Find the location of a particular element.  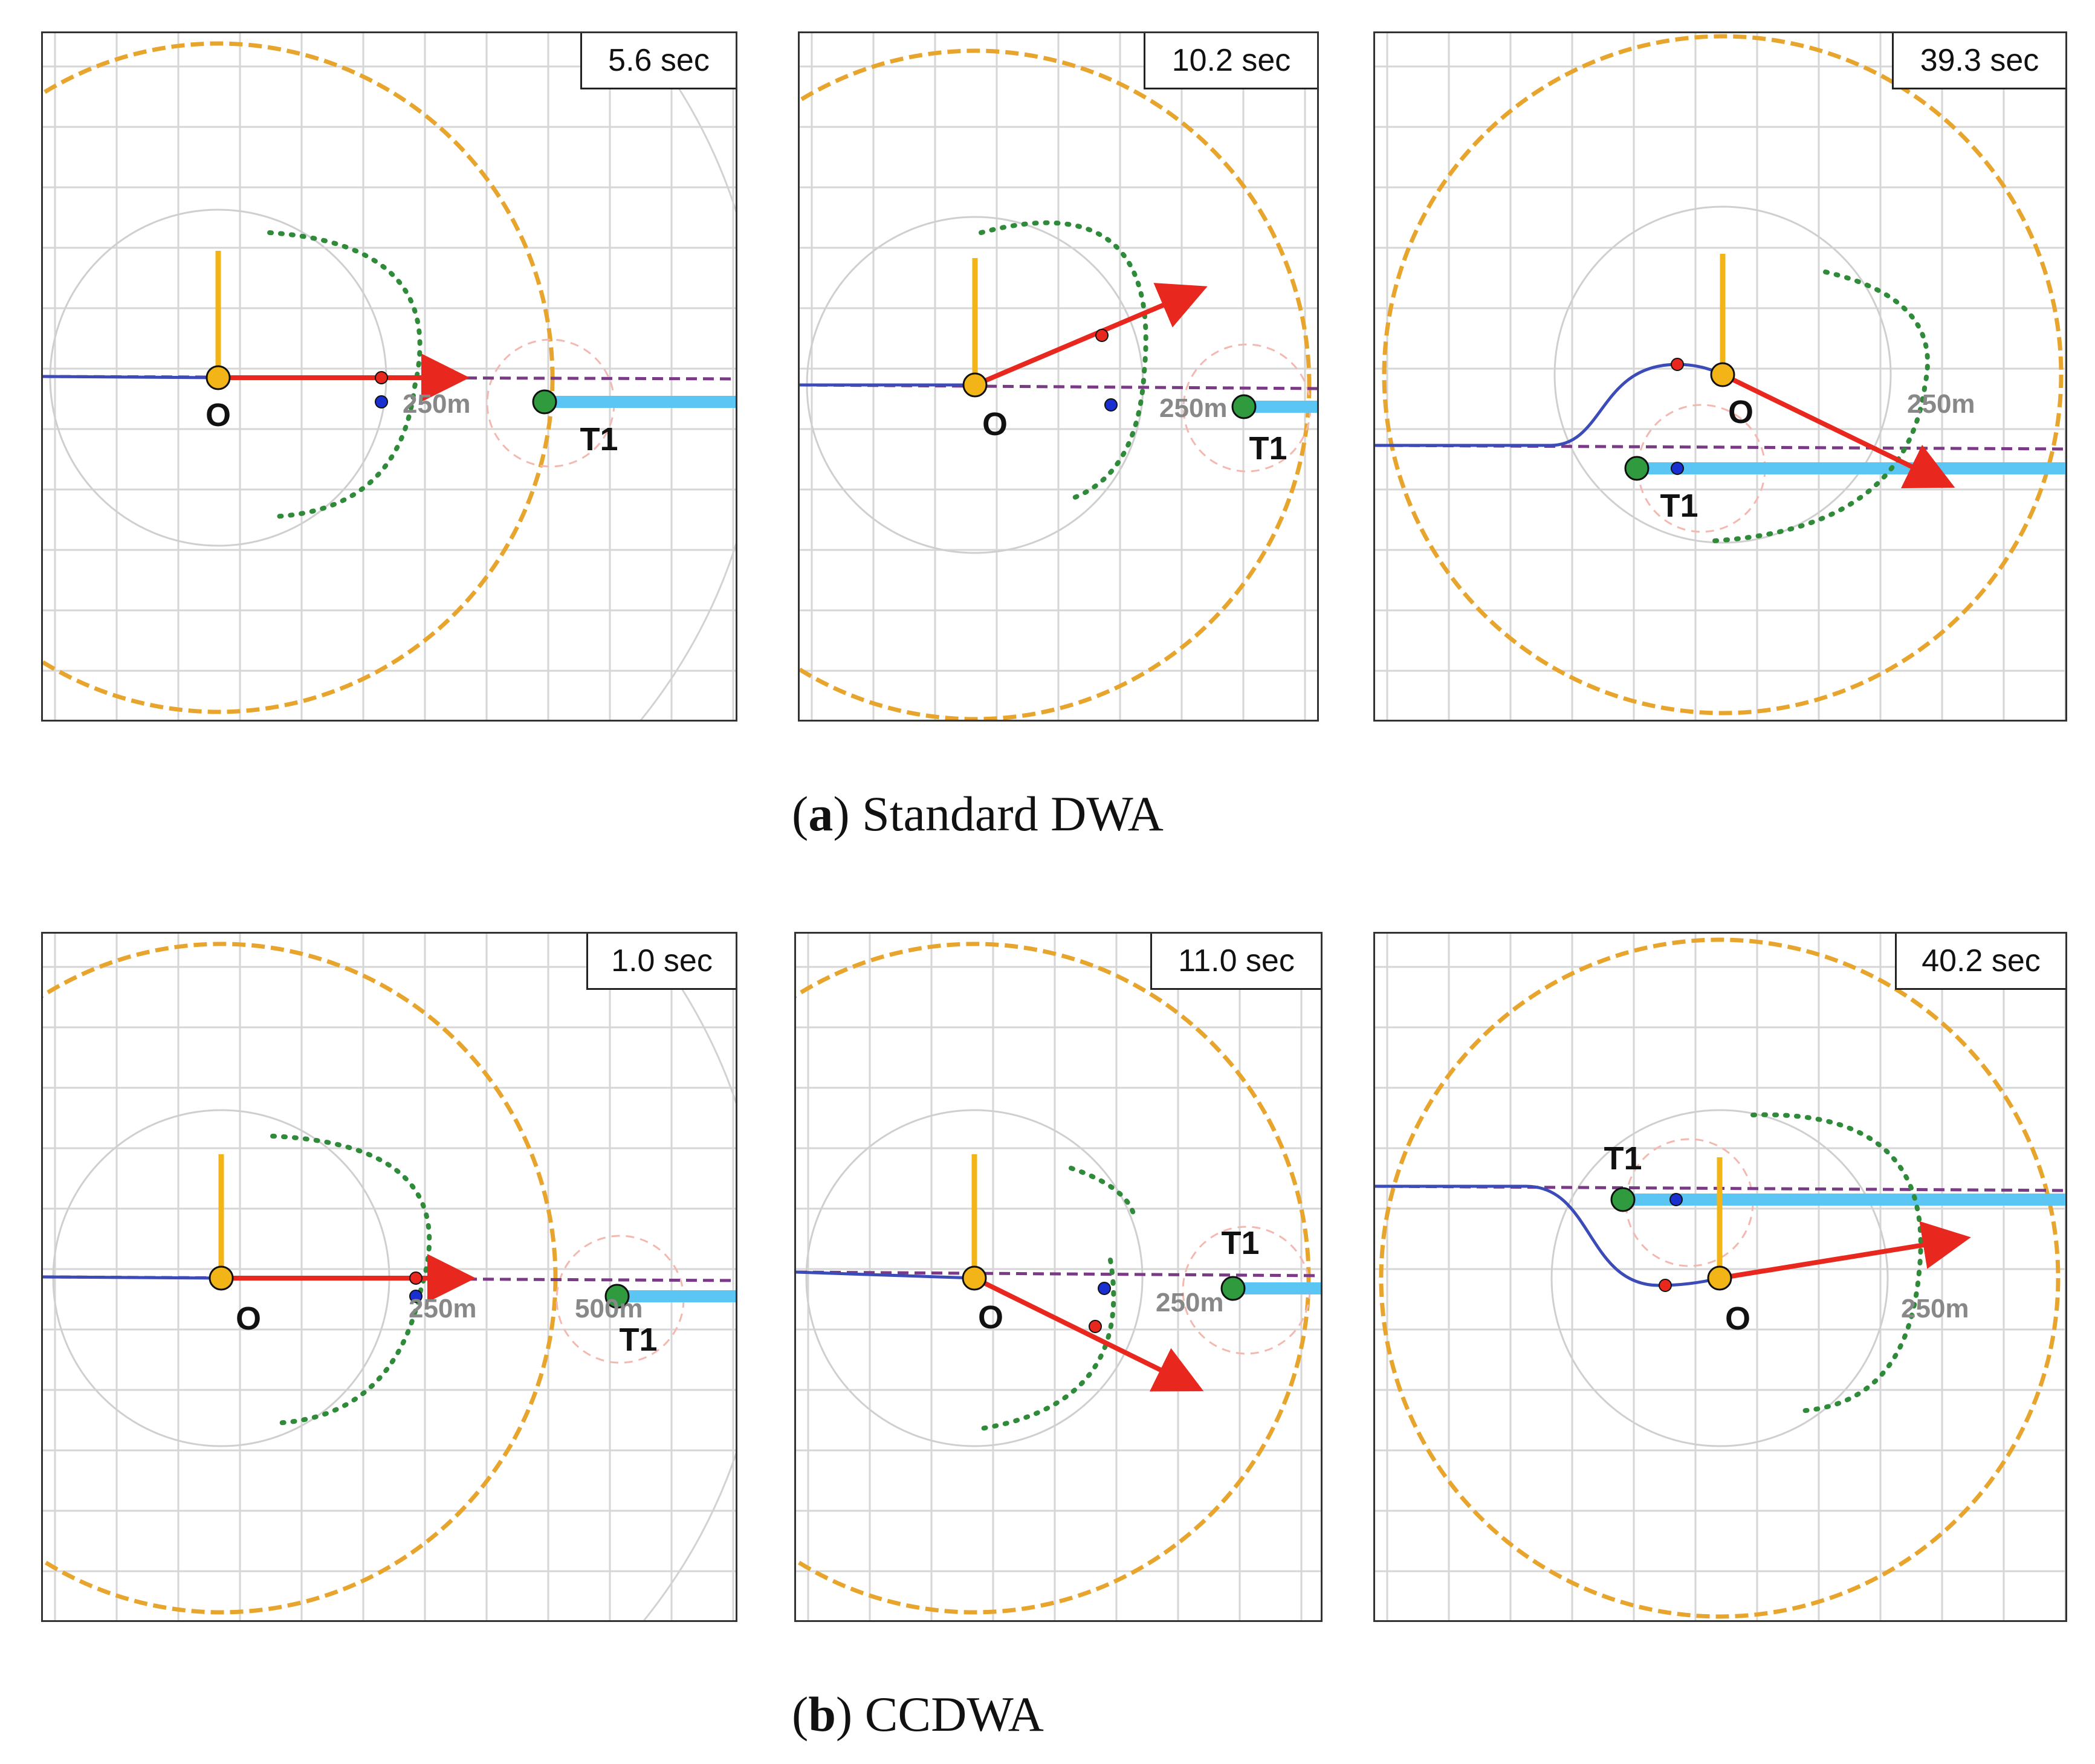

caption-text: Standard DWA is located at coordinates (1013, 813).